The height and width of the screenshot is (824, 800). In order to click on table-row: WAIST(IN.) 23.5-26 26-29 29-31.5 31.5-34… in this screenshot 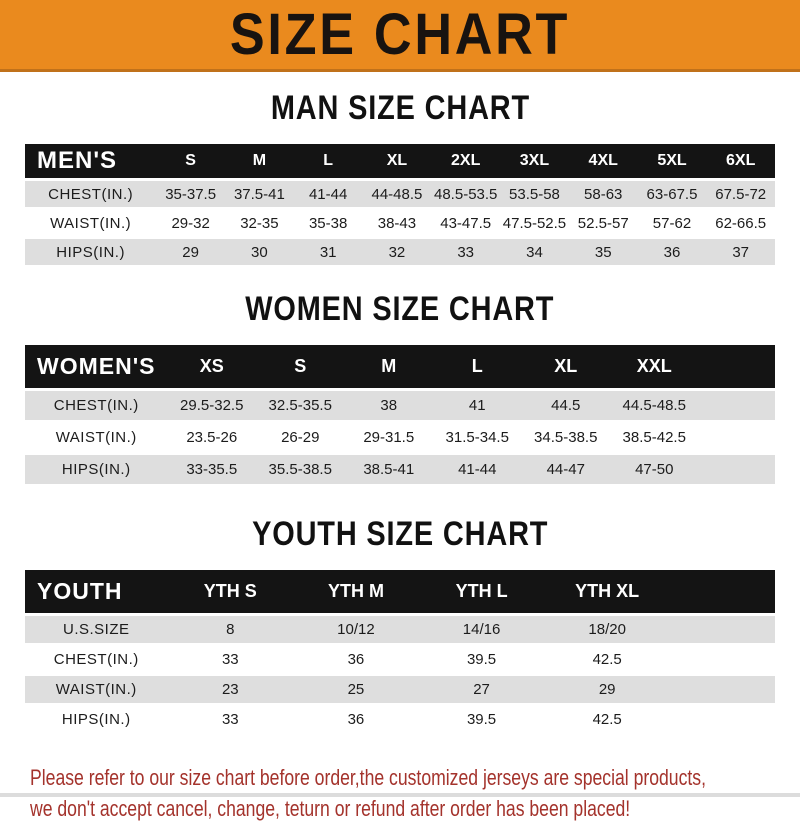, I will do `click(400, 437)`.